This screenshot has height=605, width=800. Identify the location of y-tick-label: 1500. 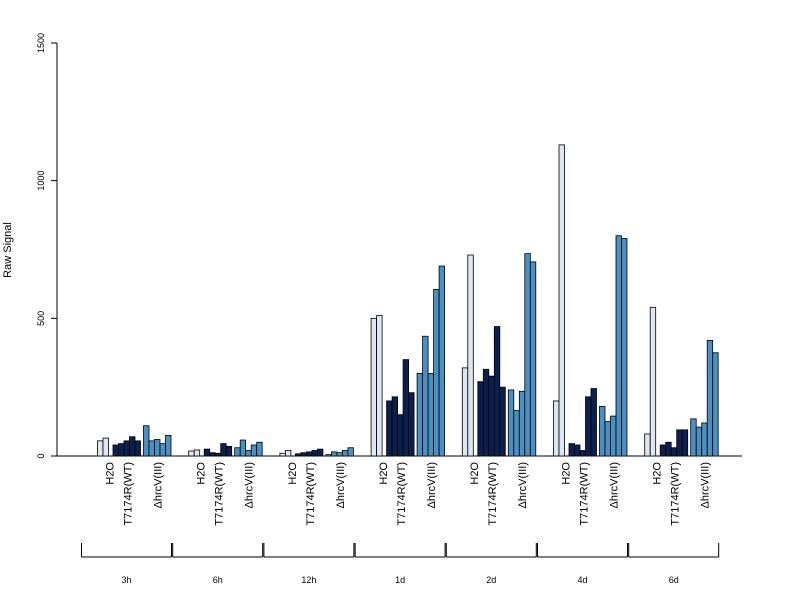
(41, 43).